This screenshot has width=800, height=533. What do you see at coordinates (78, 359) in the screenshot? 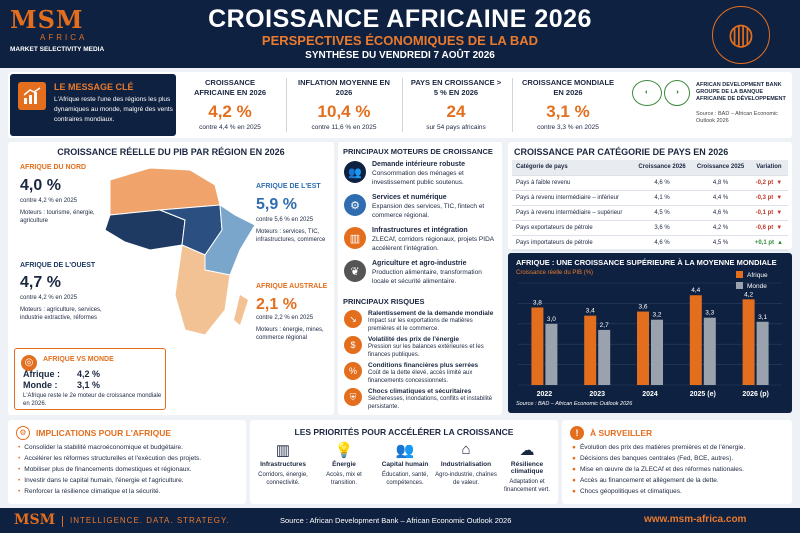
I see `vs-title: AFRIQUE VS MONDE` at bounding box center [78, 359].